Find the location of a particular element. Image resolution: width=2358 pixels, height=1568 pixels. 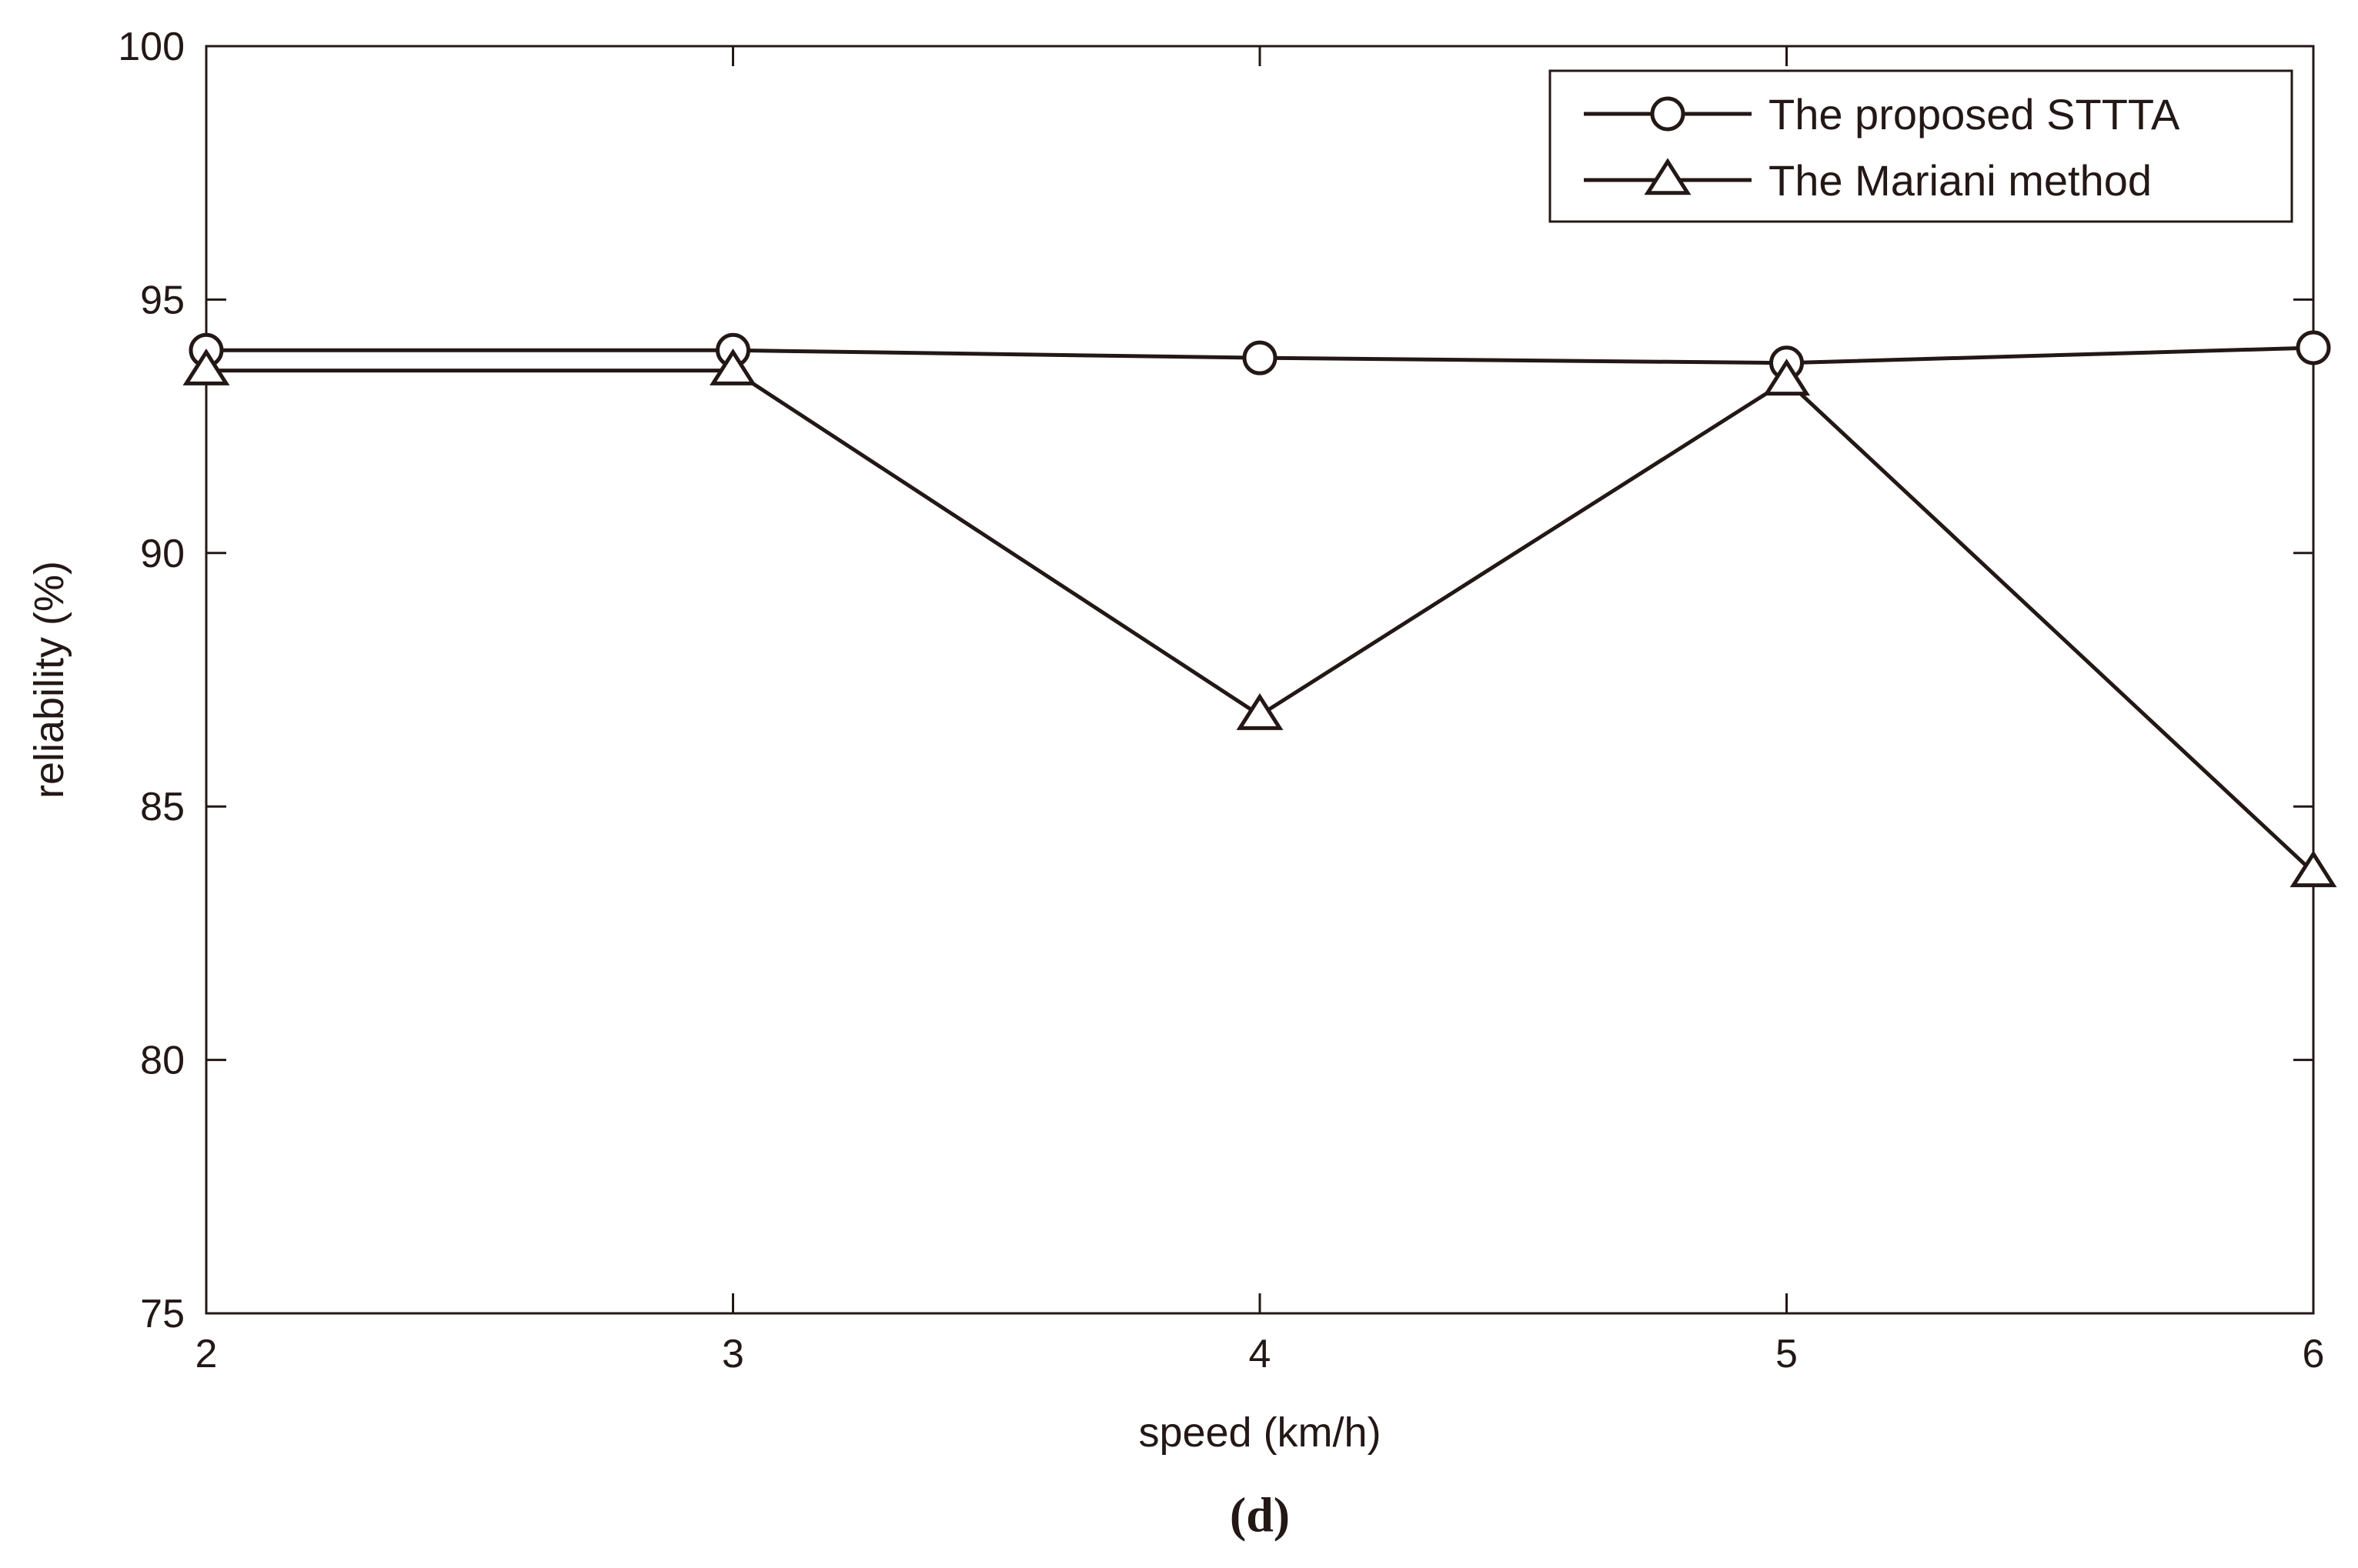

x-tick-label: 5 is located at coordinates (1787, 1354).